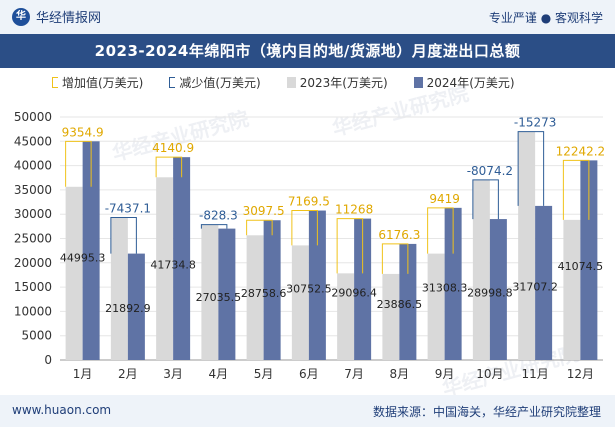 This screenshot has width=615, height=427. I want to click on y-tick-label: 30000, so click(33, 214).